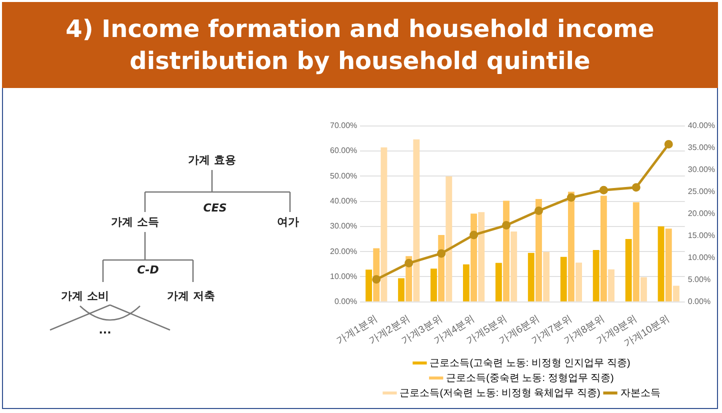 This screenshot has width=722, height=413. What do you see at coordinates (344, 226) in the screenshot?
I see `y-tick-label: 30.00%` at bounding box center [344, 226].